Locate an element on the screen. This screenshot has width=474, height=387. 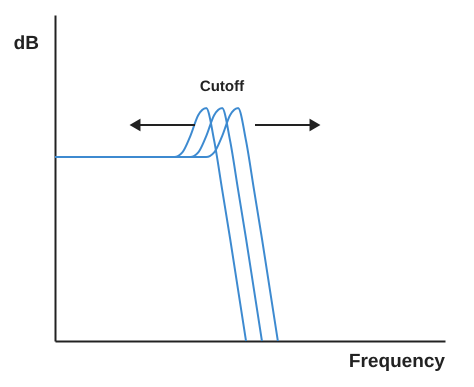
x-axis-title: Frequency is located at coordinates (397, 361).